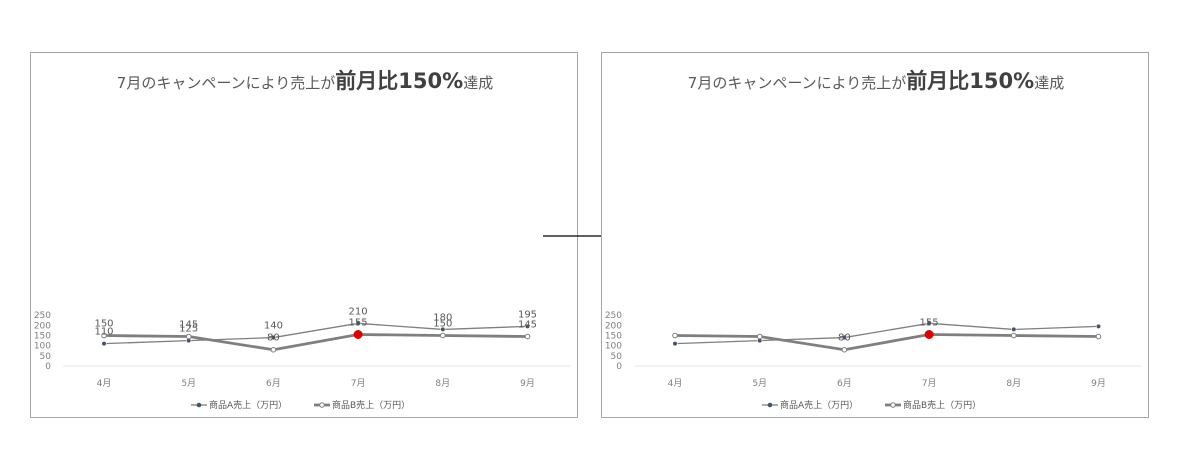 This screenshot has height=471, width=1200. I want to click on series-a-data-label: 180, so click(442, 317).